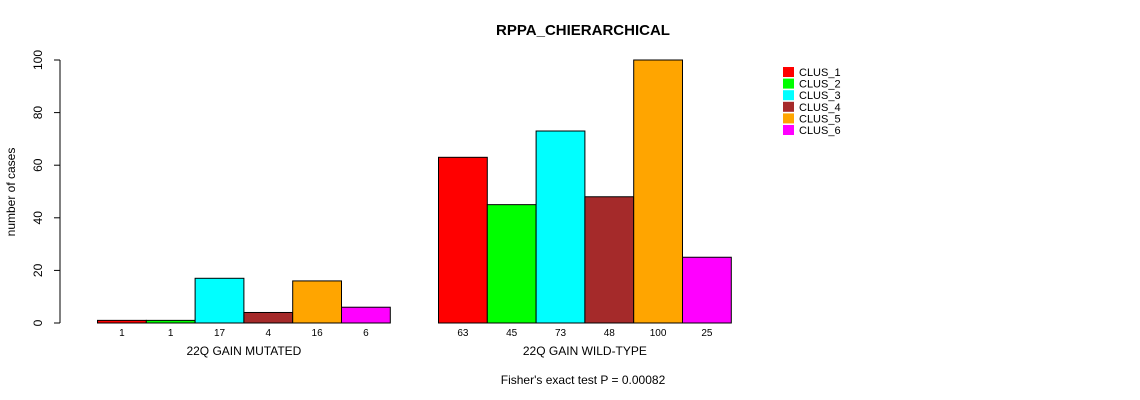 This screenshot has height=400, width=1140. Describe the element at coordinates (820, 119) in the screenshot. I see `legend-label: CLUS_5` at that location.